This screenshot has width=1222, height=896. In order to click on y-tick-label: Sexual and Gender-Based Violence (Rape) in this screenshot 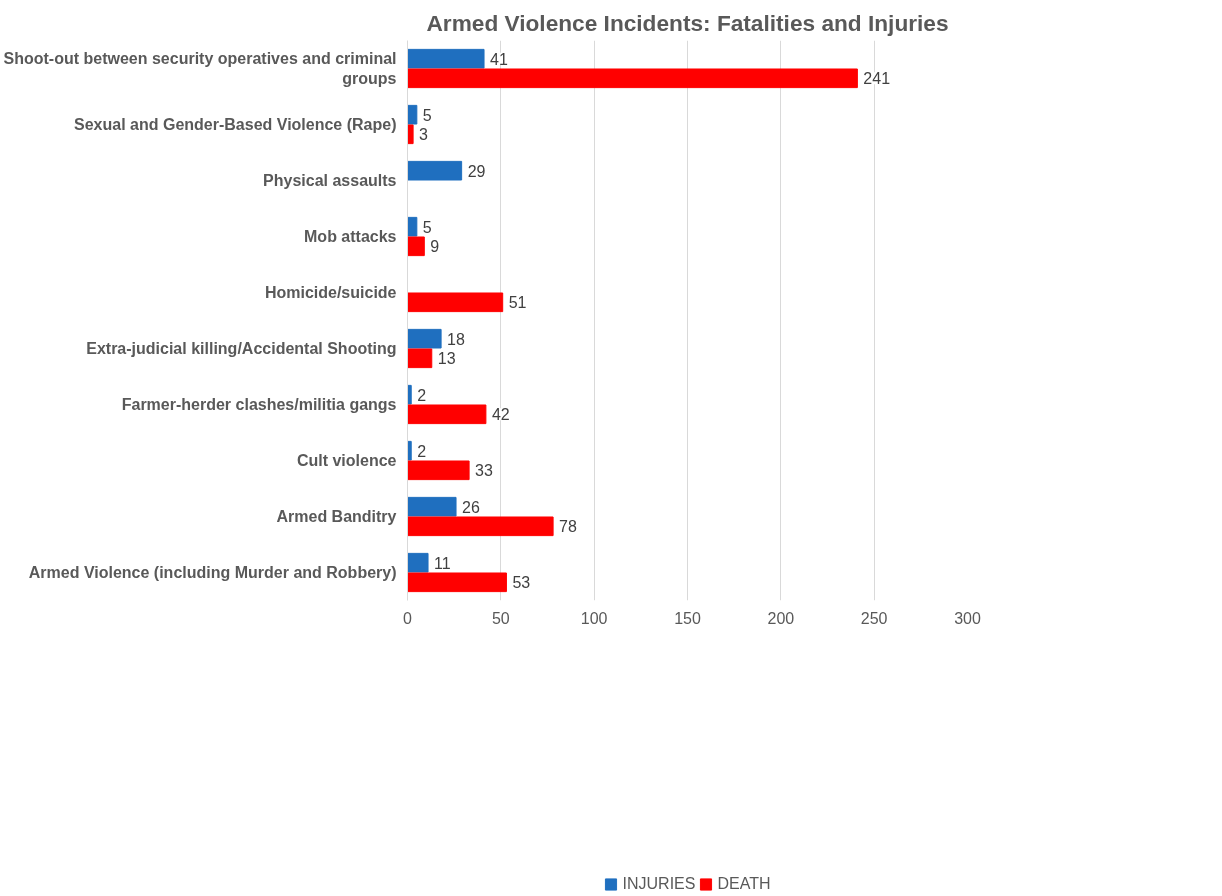, I will do `click(235, 124)`.